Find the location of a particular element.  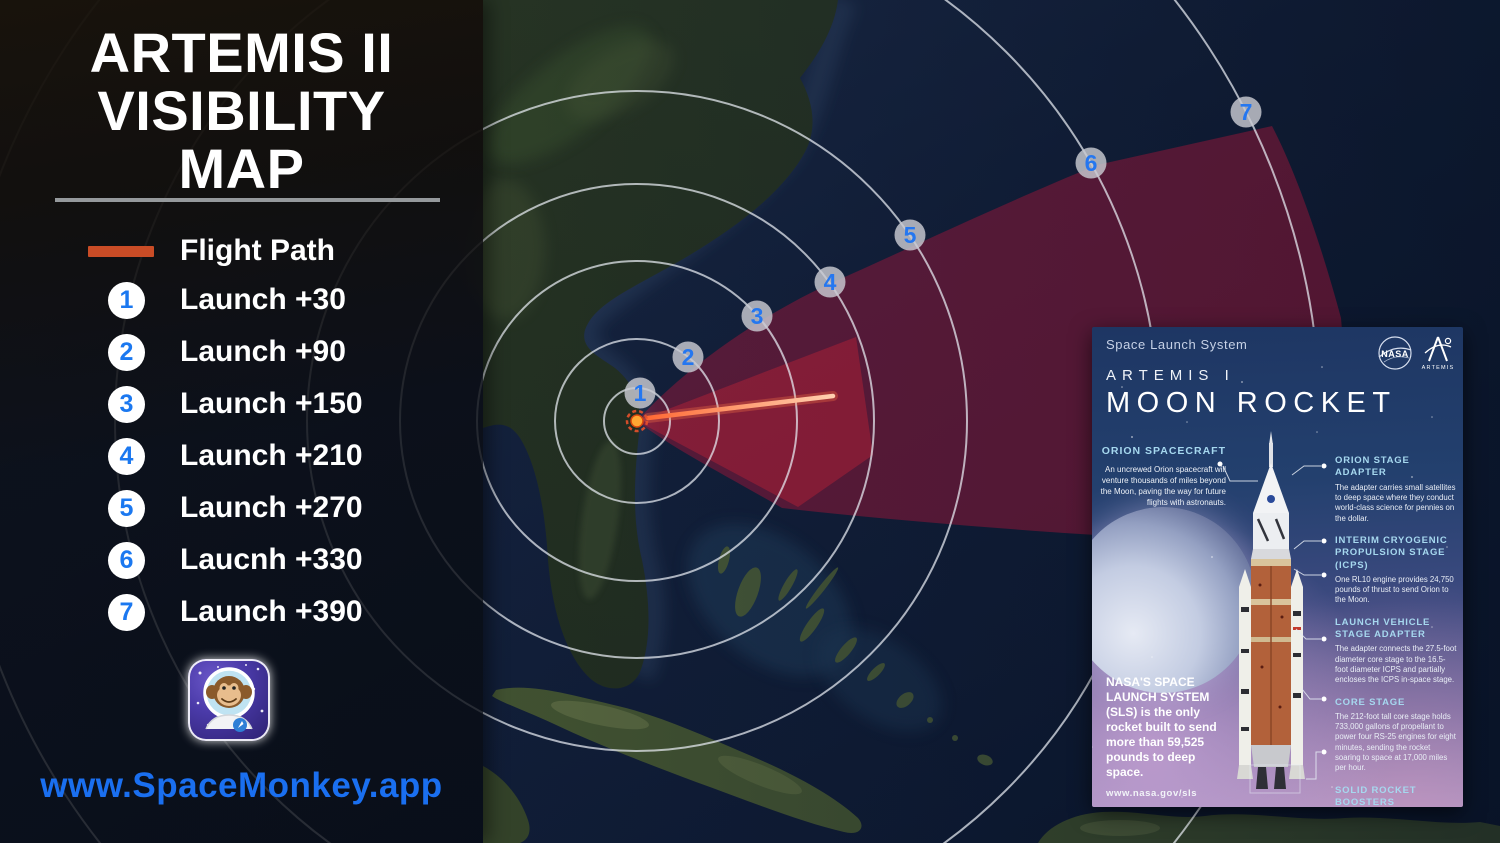

svg-text: 1 is located at coordinates (640, 393).